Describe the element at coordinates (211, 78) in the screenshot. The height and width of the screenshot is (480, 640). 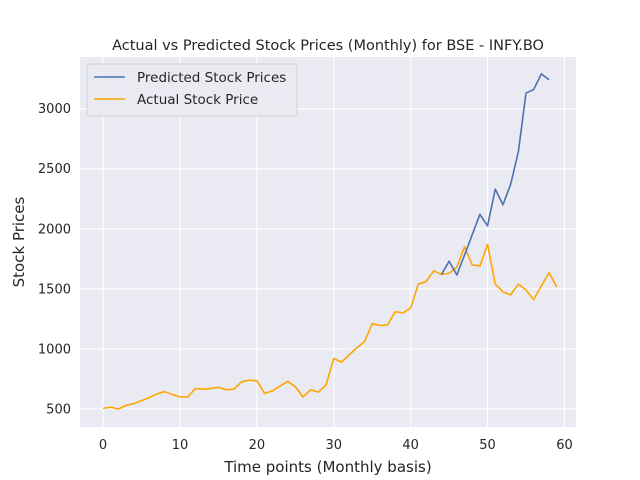
I see `legend-label-predicted: Predicted Stock Prices` at that location.